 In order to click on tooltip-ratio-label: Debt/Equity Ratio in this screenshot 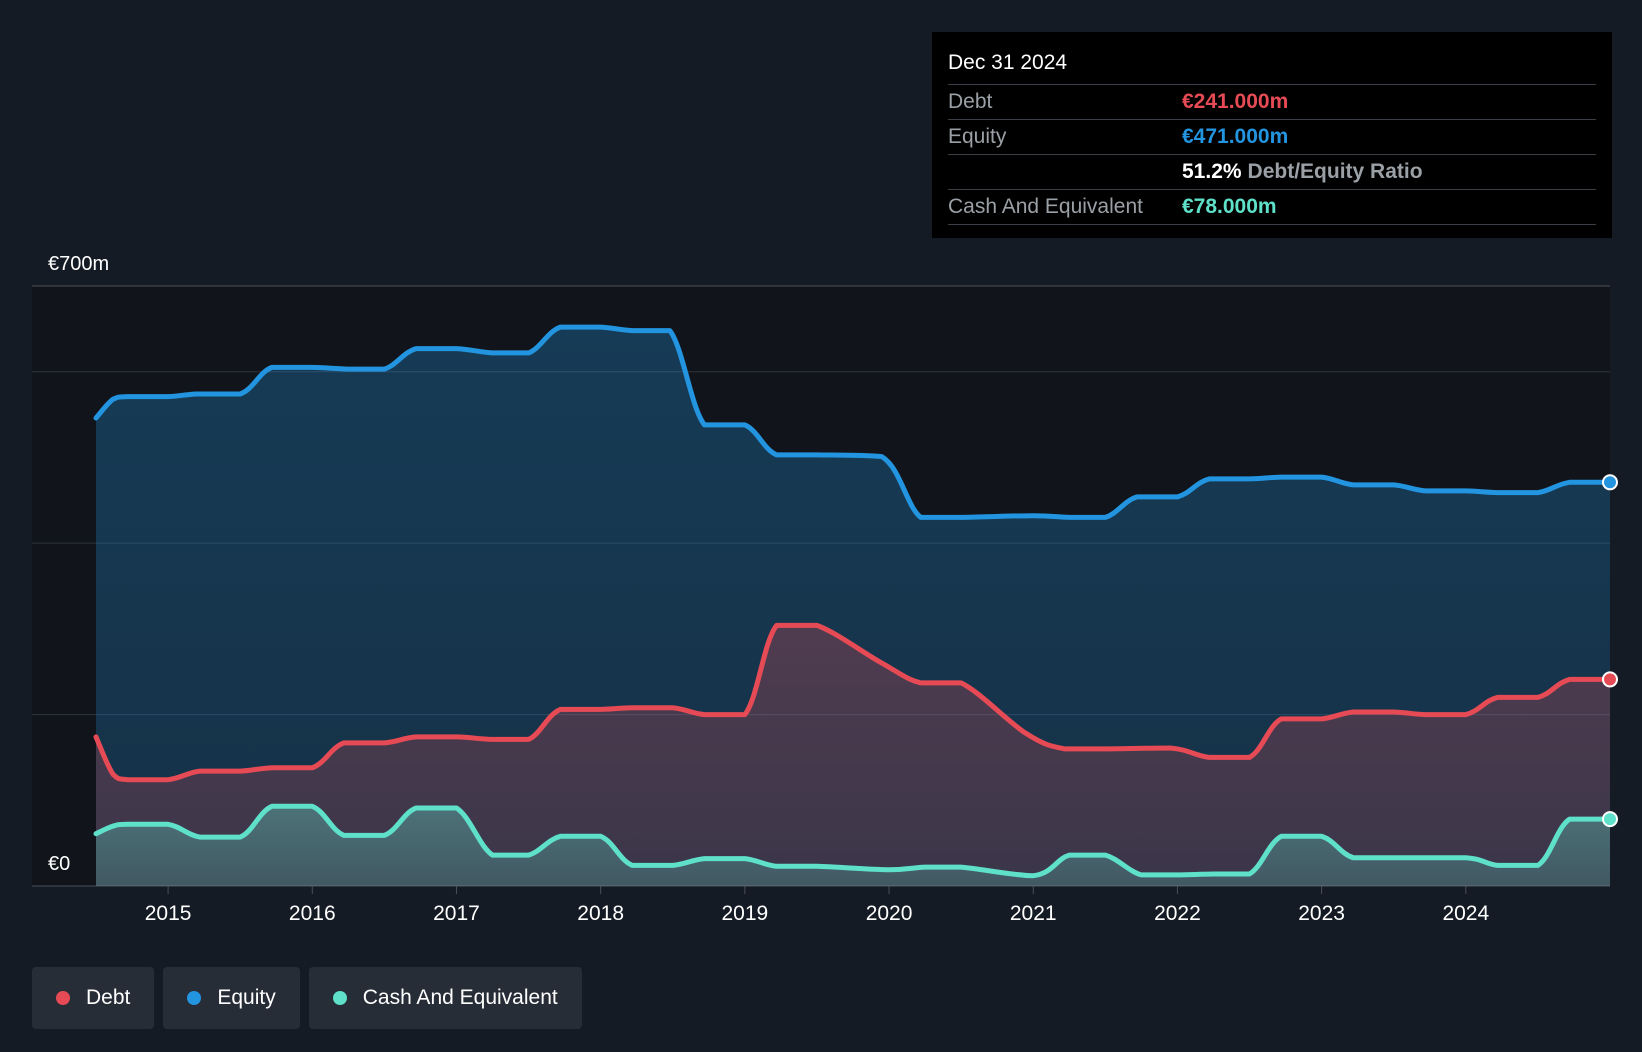, I will do `click(1335, 171)`.